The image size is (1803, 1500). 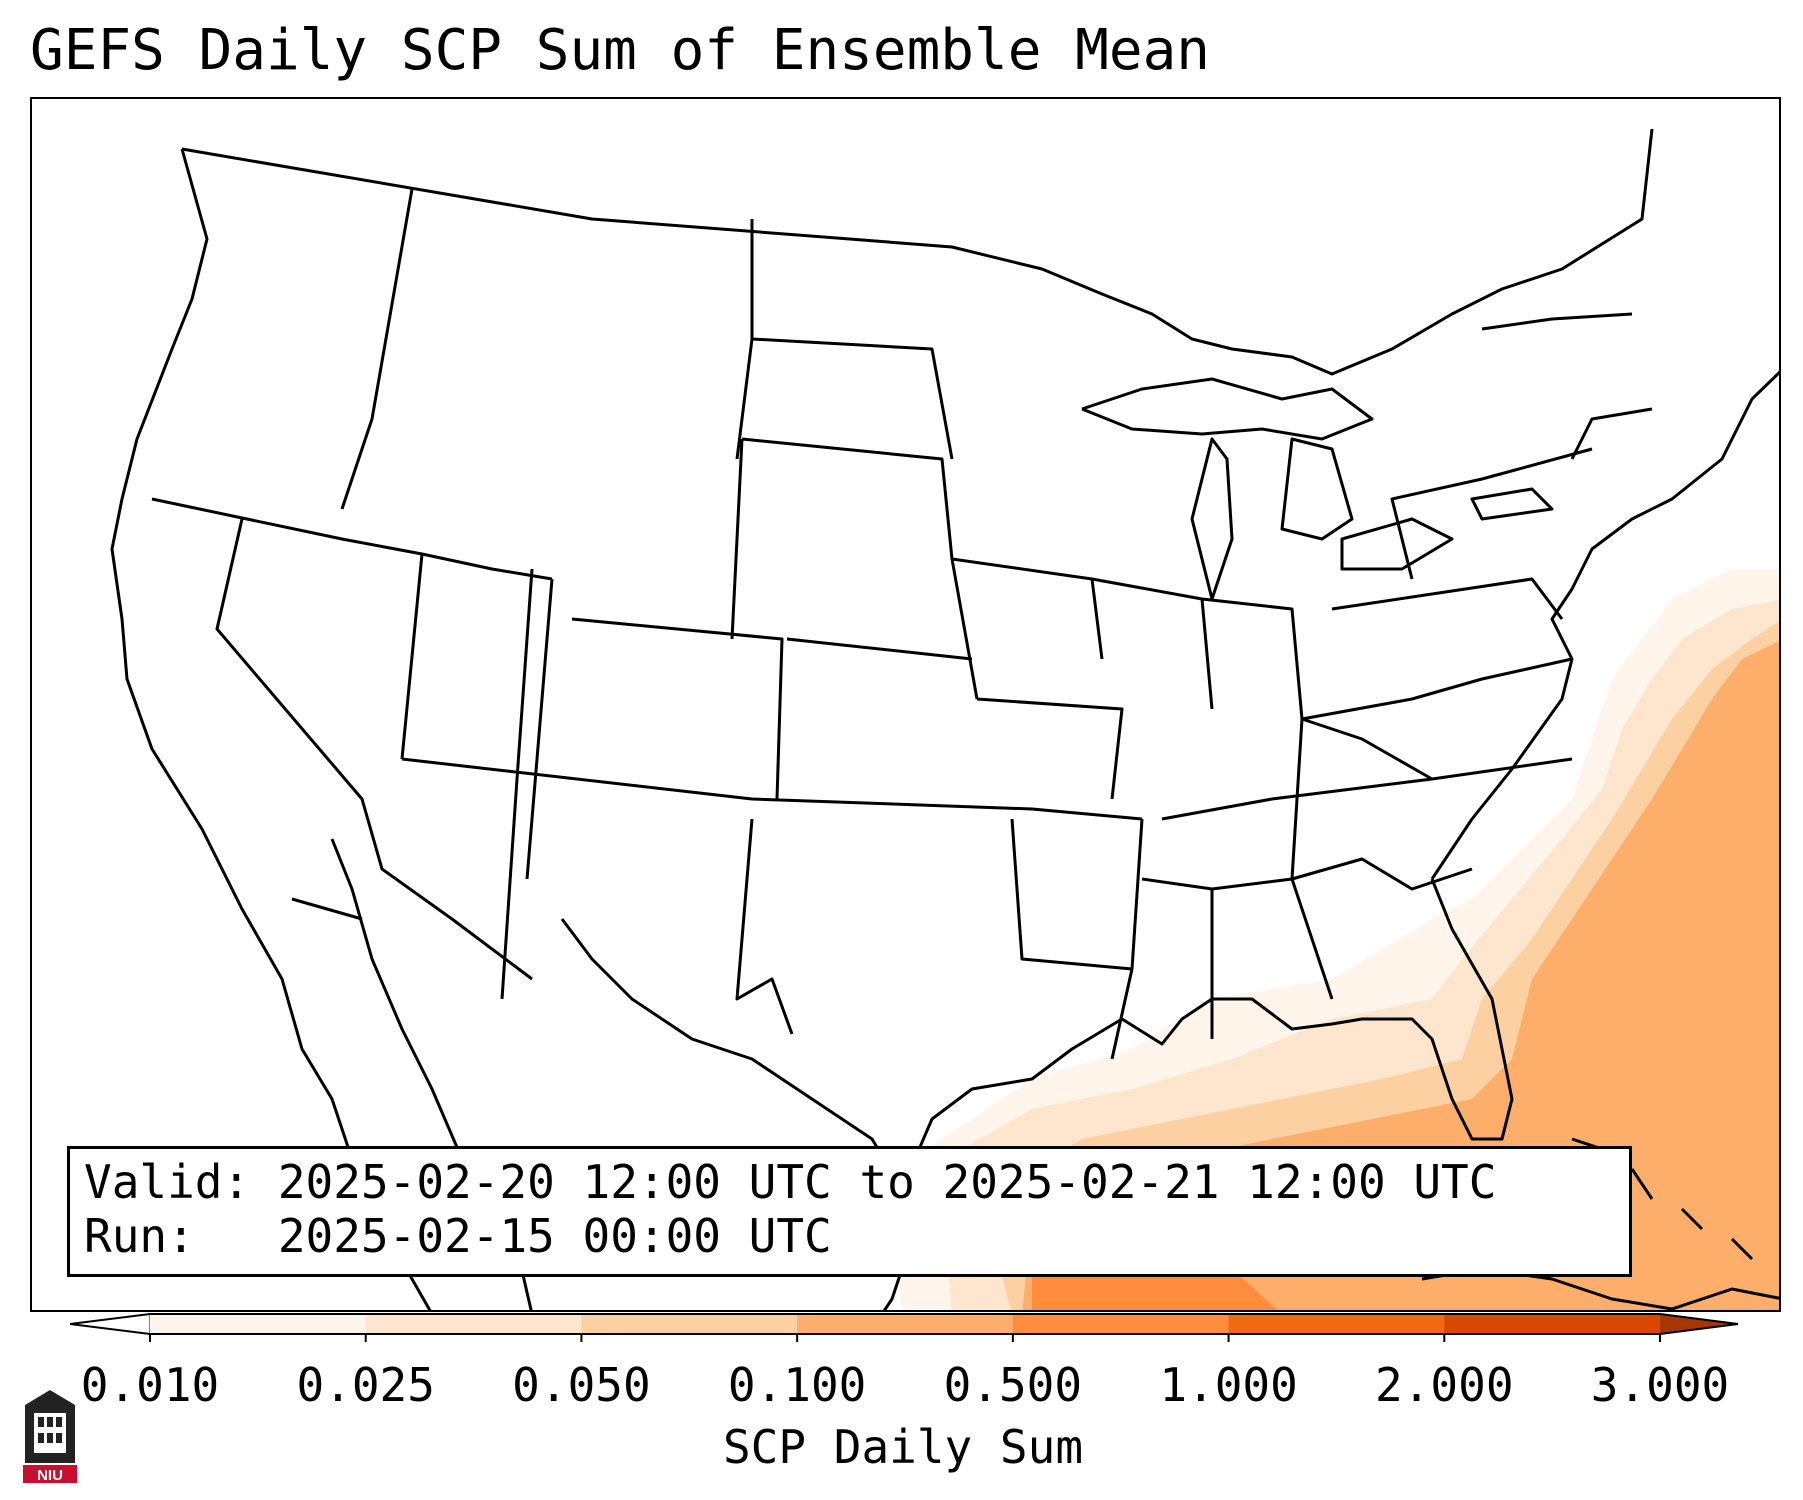 I want to click on university-building-icon: NIU, so click(x=50, y=1437).